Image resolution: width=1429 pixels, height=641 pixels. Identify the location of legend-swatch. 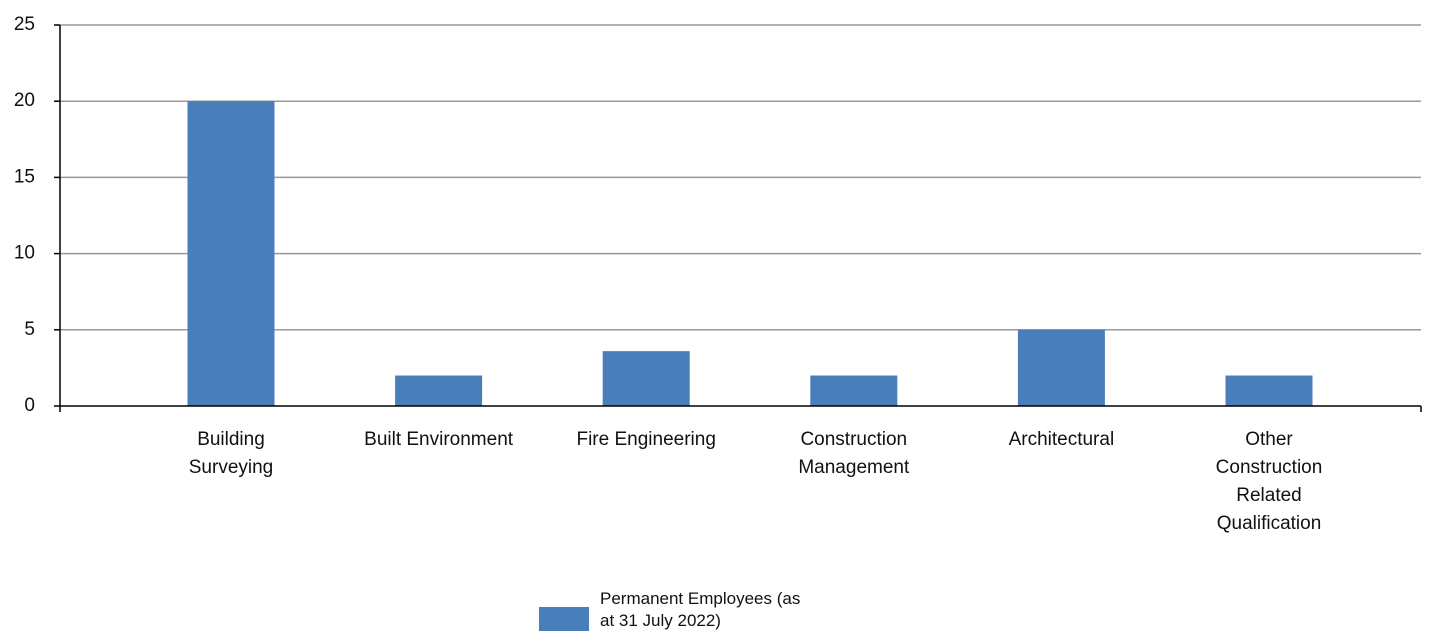
(564, 619).